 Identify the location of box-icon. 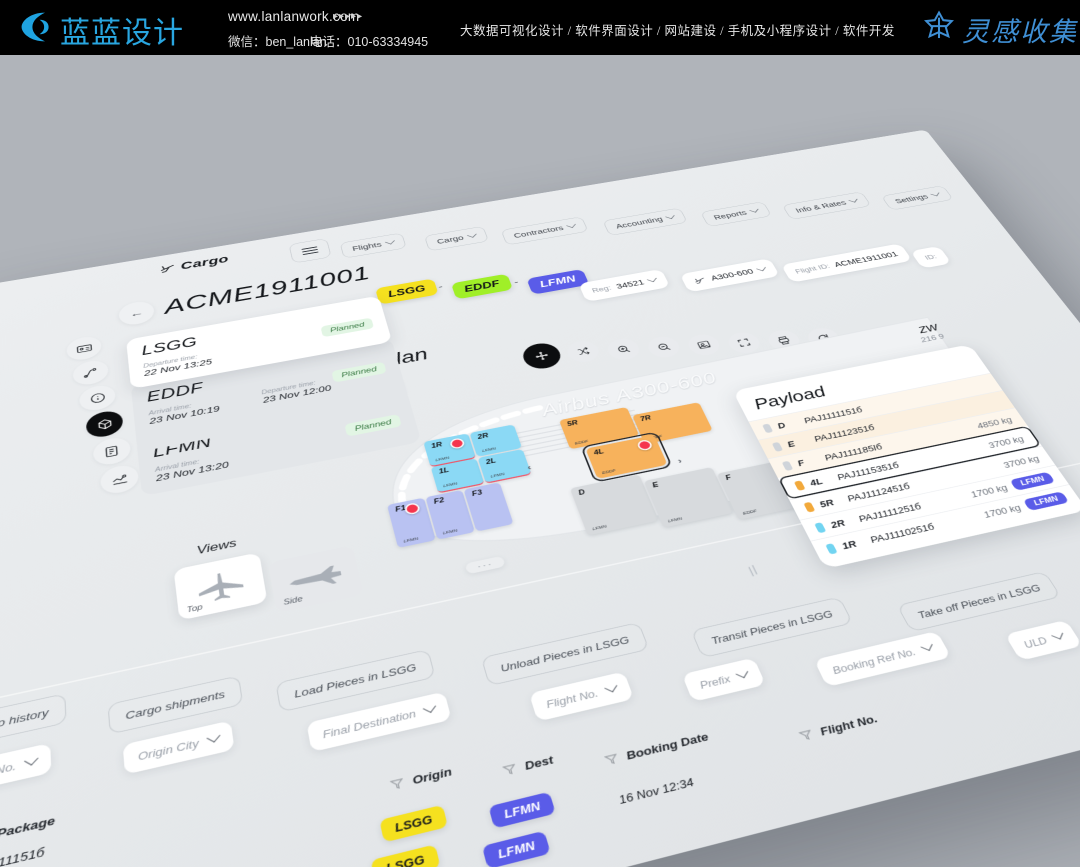
(104, 424).